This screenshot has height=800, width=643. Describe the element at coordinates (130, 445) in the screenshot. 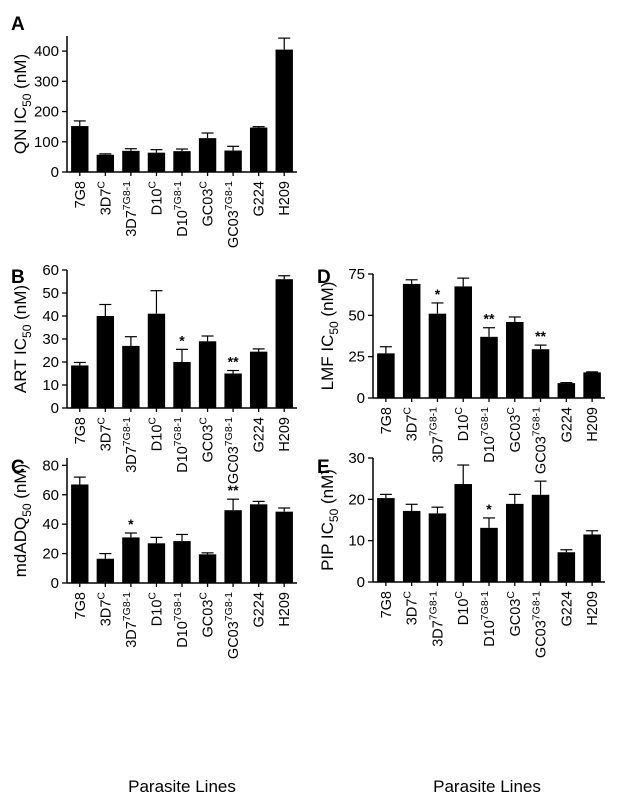

I see `x-tick-label: 3D77G8-1` at that location.